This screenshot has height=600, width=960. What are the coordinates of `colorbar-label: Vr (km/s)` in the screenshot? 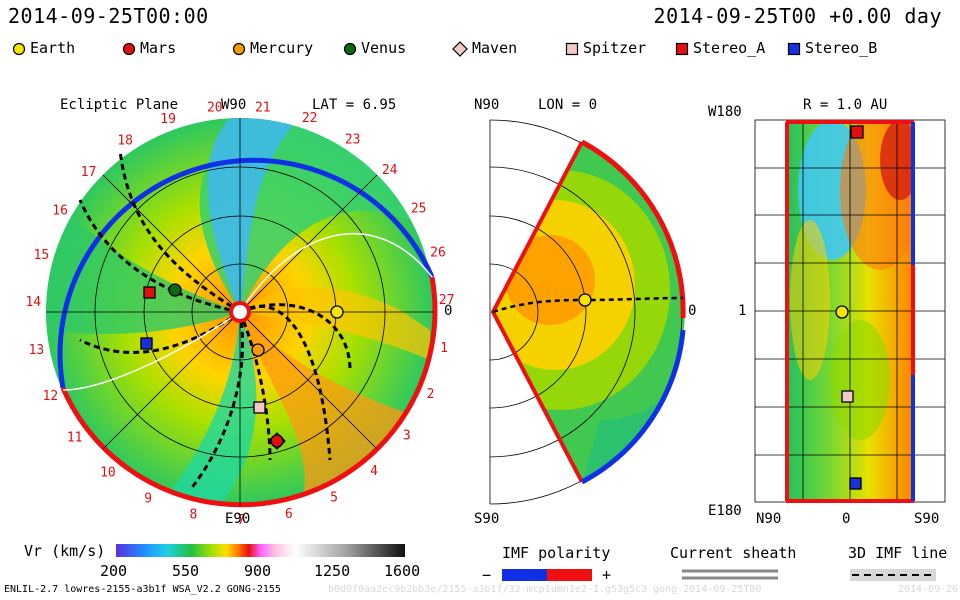 It's located at (65, 551).